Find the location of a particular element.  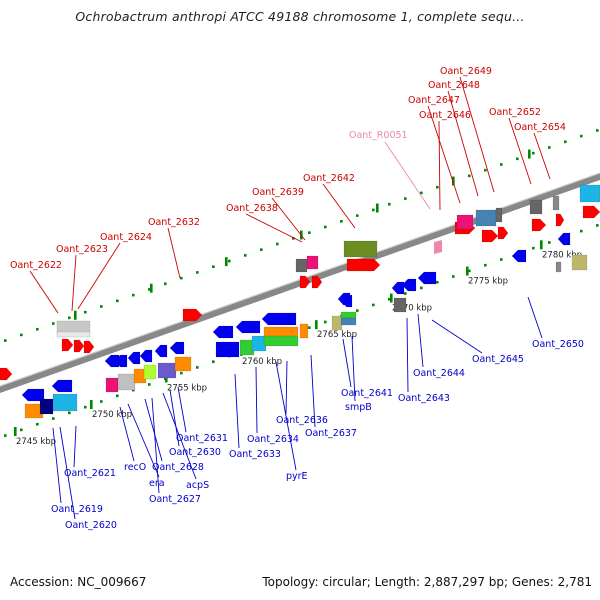

reverse-gene-label: pyrE is located at coordinates (297, 476).